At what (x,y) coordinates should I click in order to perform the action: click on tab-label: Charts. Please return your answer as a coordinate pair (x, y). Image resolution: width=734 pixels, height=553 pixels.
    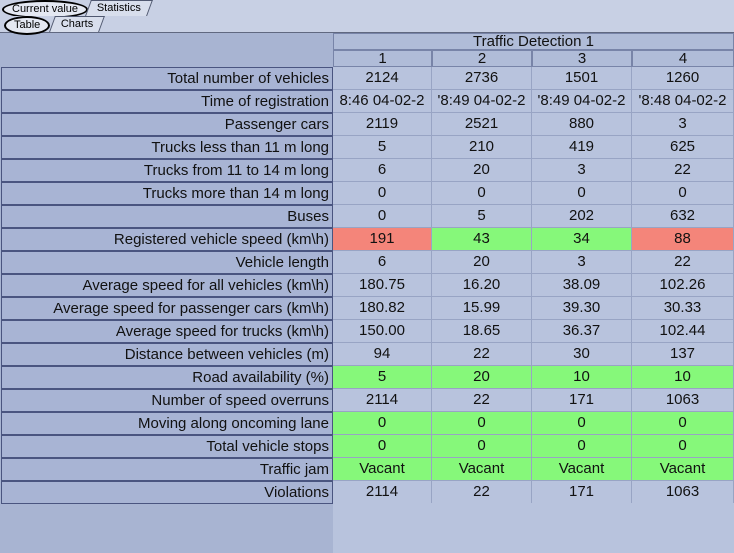
    Looking at the image, I should click on (77, 24).